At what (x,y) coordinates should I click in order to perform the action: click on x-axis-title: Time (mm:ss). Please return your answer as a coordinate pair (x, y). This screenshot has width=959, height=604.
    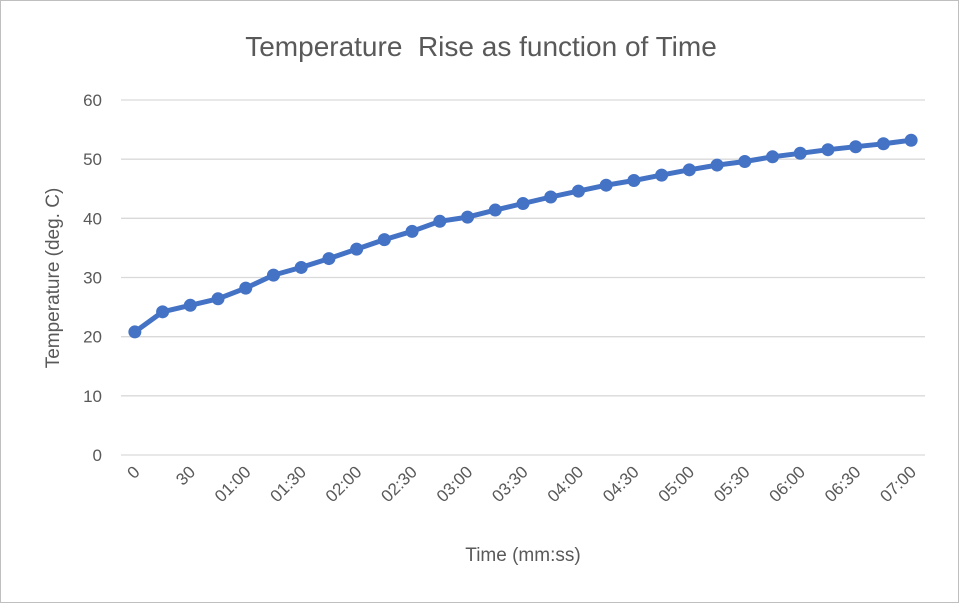
    Looking at the image, I should click on (522, 555).